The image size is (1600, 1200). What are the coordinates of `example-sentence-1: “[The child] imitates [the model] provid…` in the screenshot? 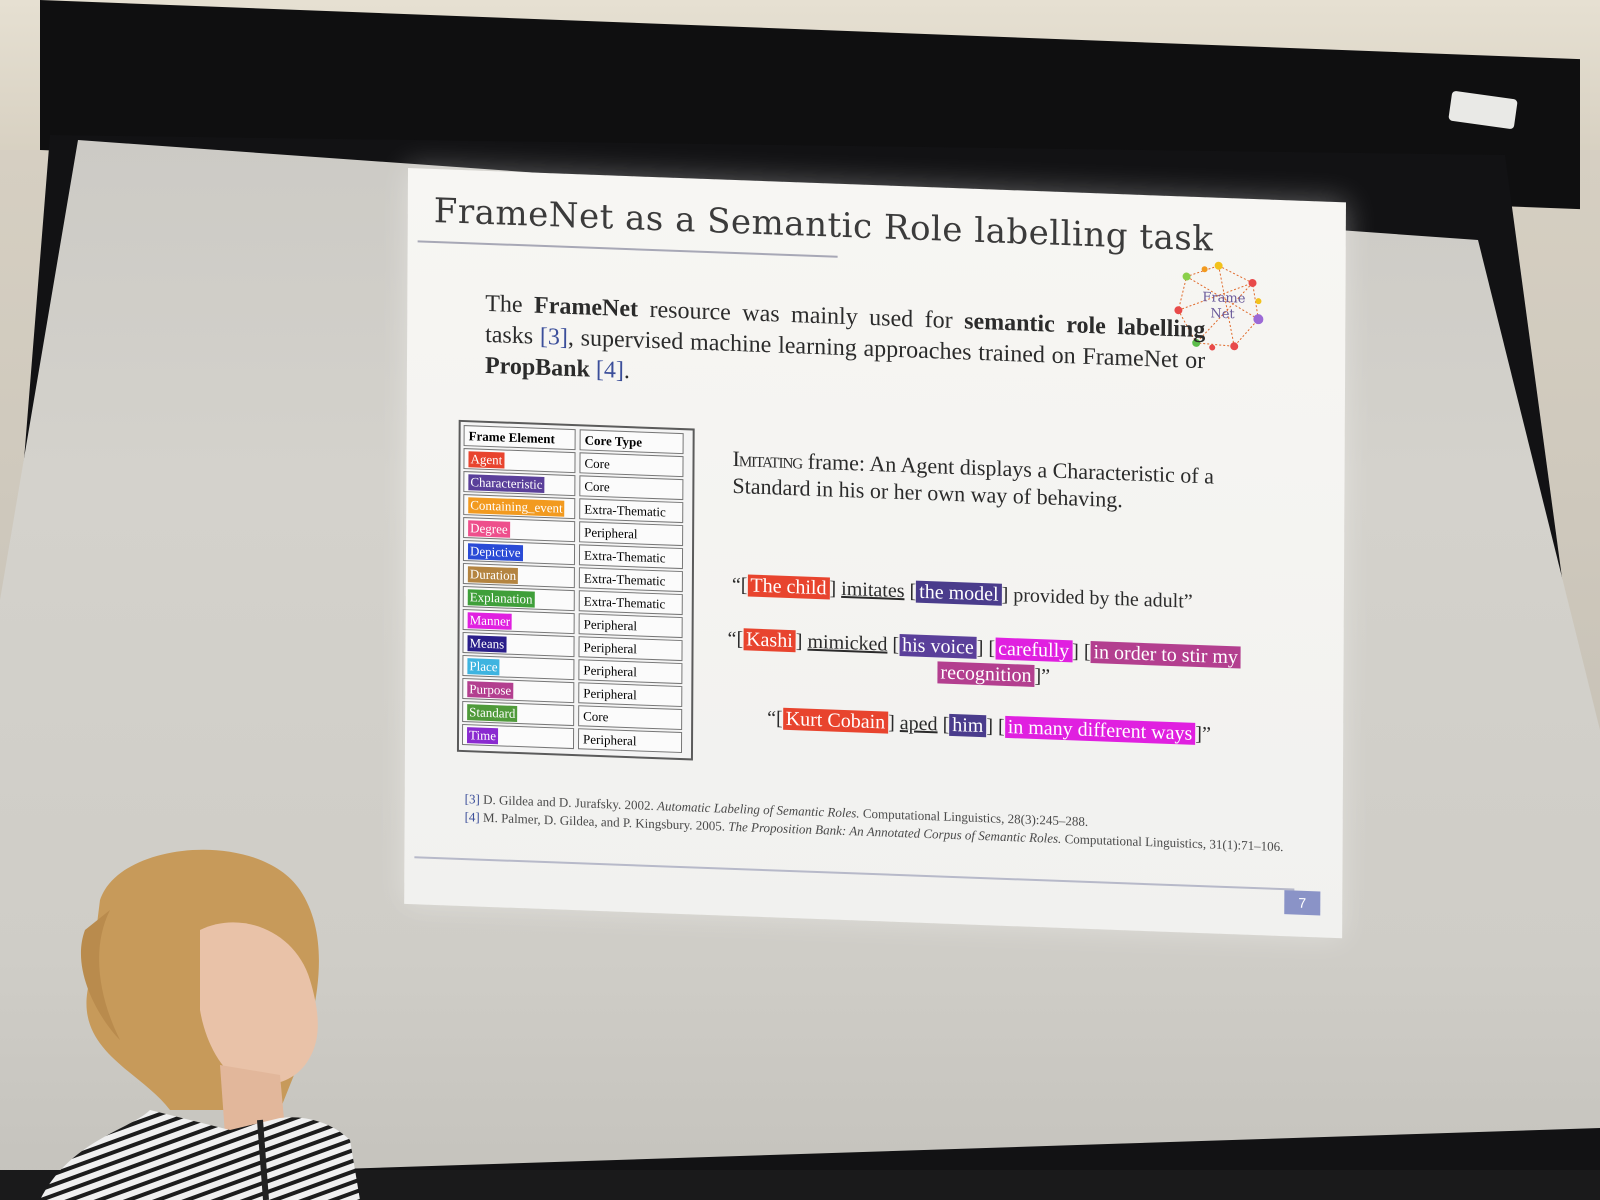 It's located at (962, 593).